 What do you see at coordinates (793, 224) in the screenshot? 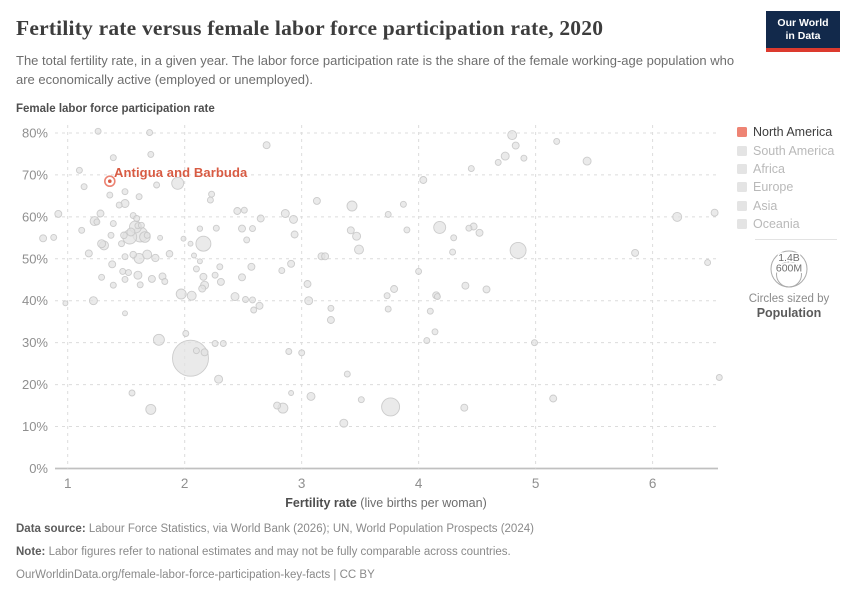
I see `legend-item-oceania: Oceania` at bounding box center [793, 224].